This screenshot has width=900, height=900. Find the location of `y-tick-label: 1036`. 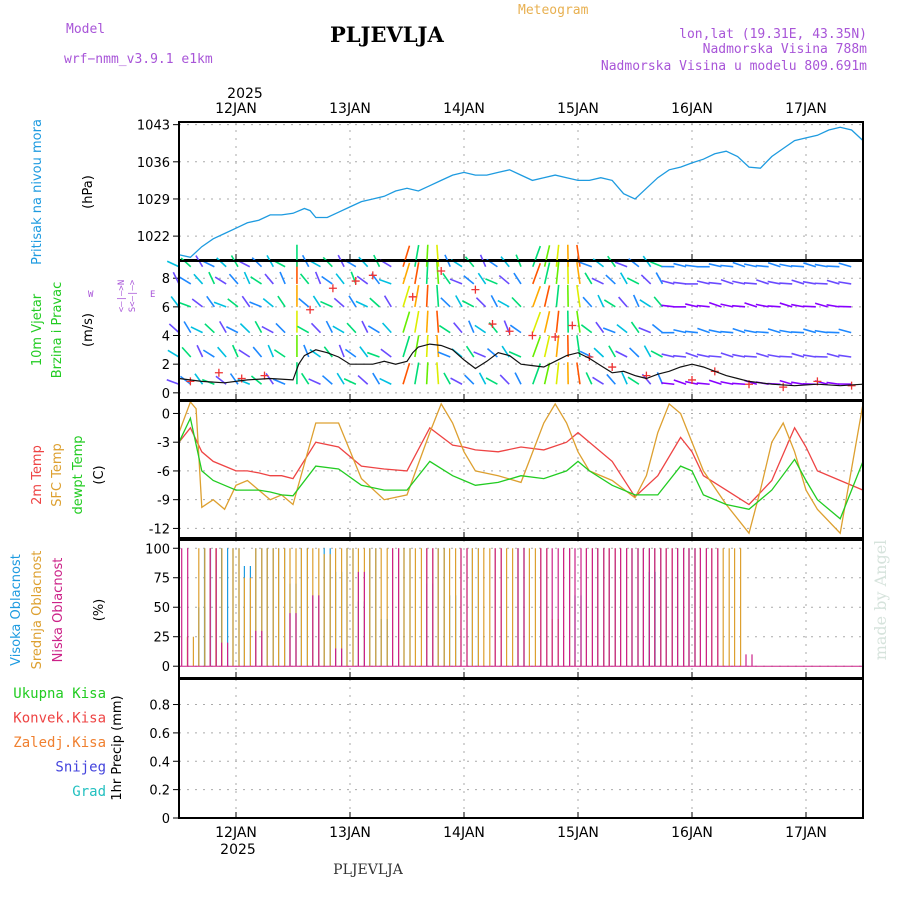

y-tick-label: 1036 is located at coordinates (153, 163).